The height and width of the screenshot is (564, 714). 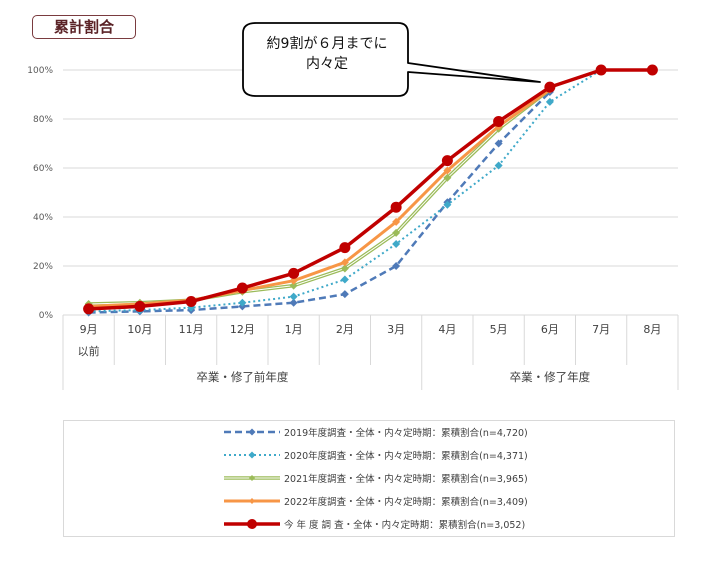 I want to click on x-tick-label: 10月, so click(x=139, y=329).